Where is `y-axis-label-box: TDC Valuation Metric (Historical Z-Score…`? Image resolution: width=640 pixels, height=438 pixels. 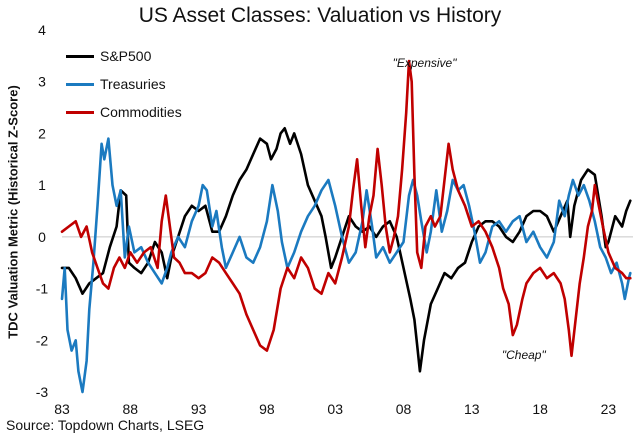
y-axis-label-box: TDC Valuation Metric (Historical Z-Score… is located at coordinates (13, 212).